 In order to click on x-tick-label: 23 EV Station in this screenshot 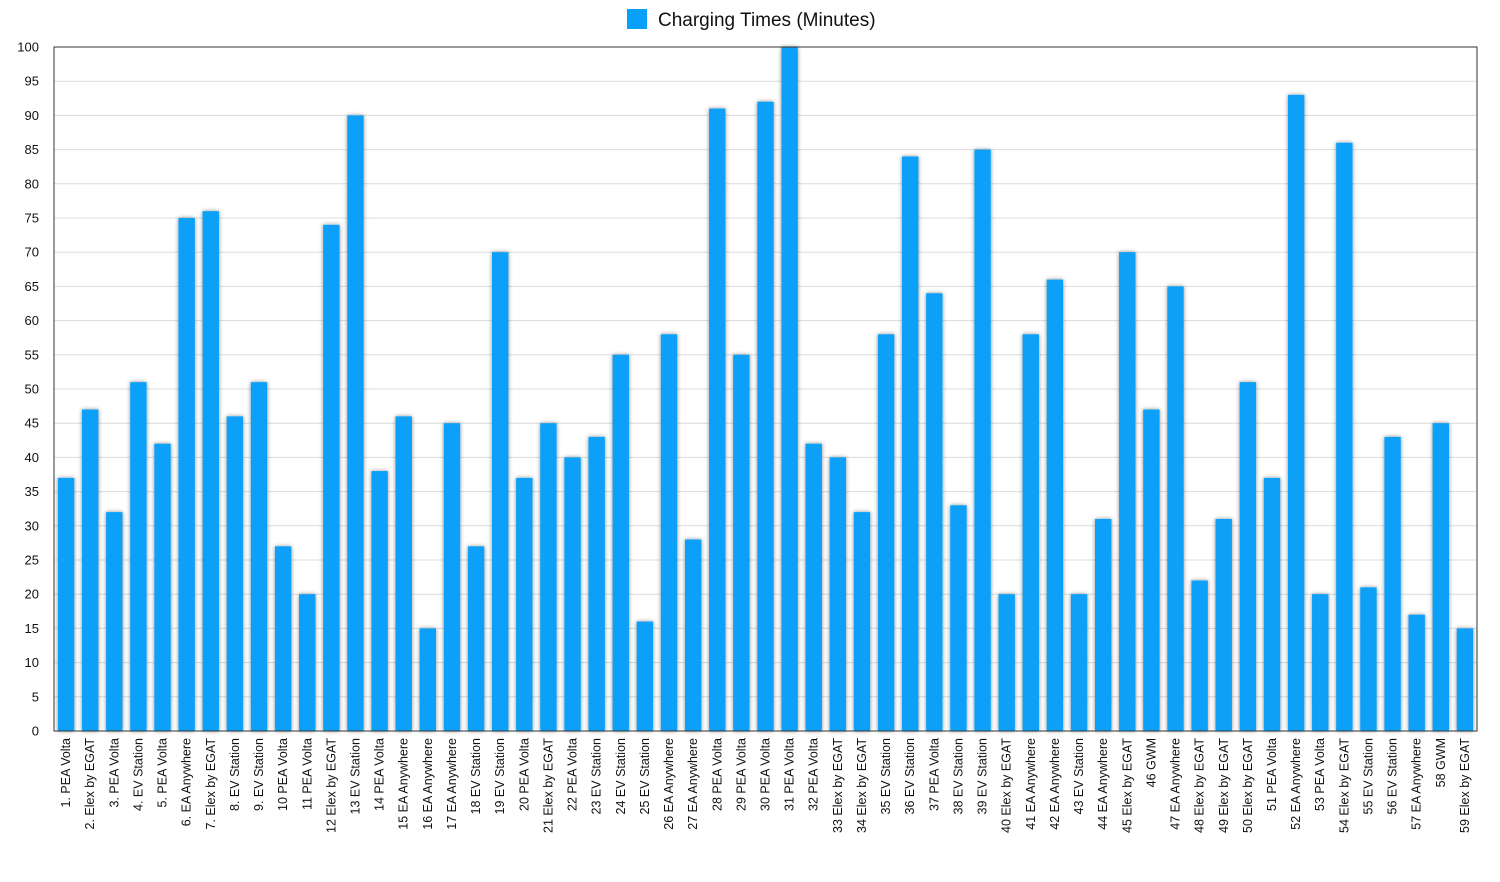, I will do `click(597, 776)`.